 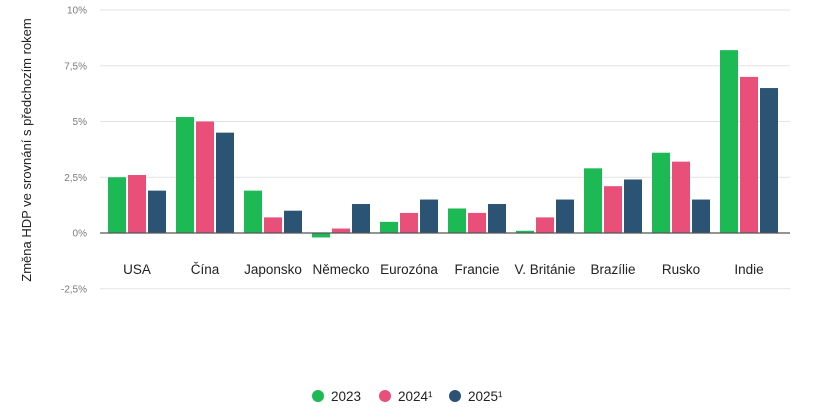 I want to click on y-tick-label: 7,5%, so click(x=75, y=66).